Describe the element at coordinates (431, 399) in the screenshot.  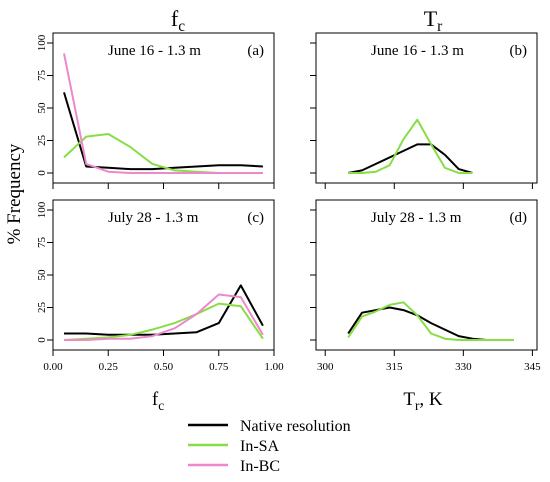
I see `label-suffix: , K` at that location.